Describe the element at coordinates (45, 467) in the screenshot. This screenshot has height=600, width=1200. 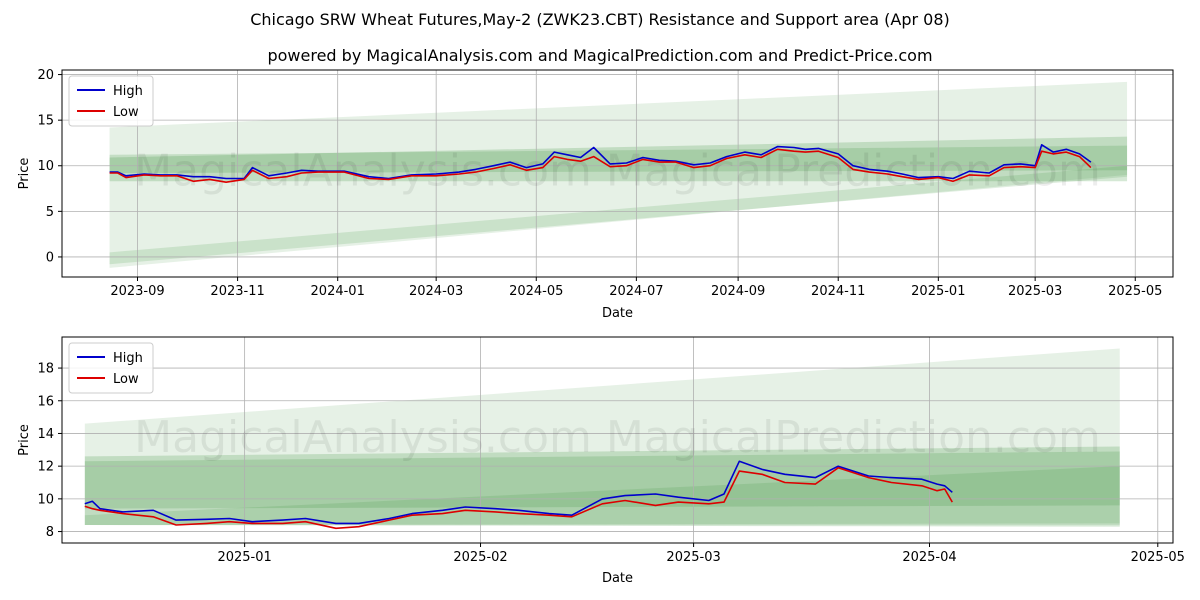
I see `y-tick-label: 12` at that location.